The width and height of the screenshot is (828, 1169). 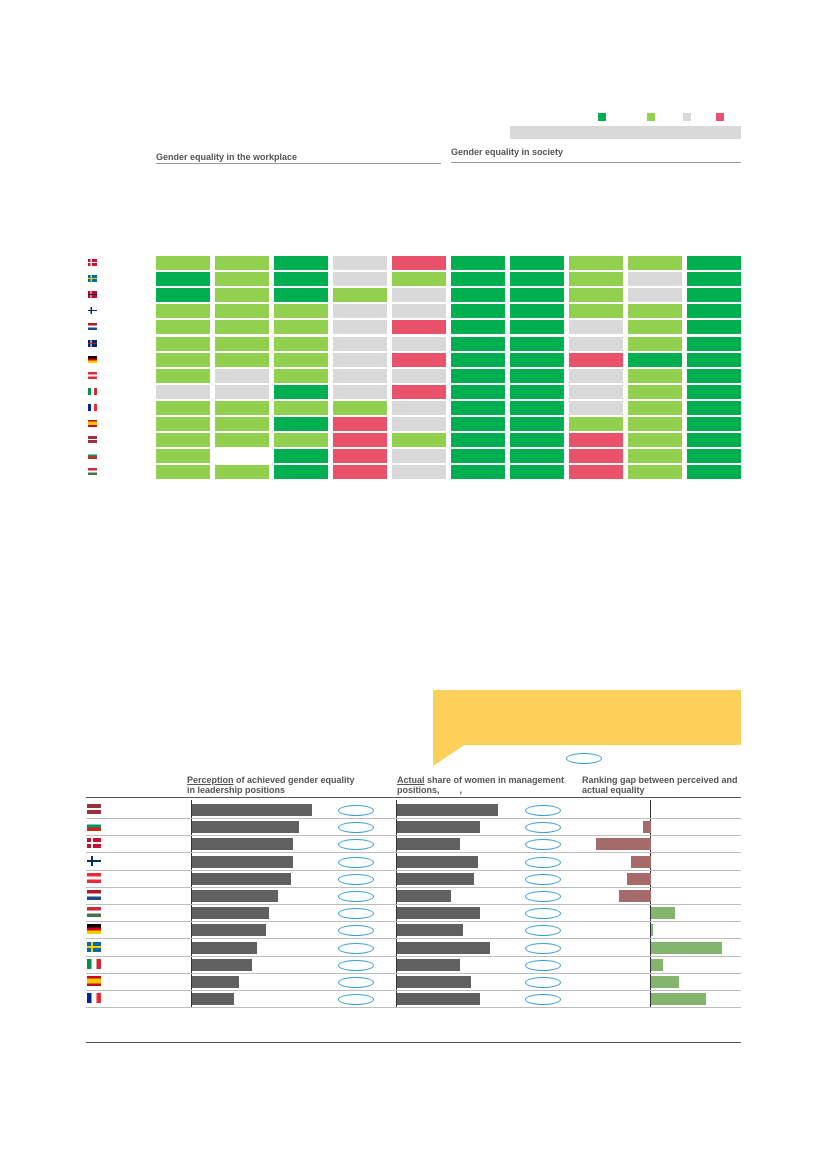 What do you see at coordinates (587, 717) in the screenshot?
I see `callout-box` at bounding box center [587, 717].